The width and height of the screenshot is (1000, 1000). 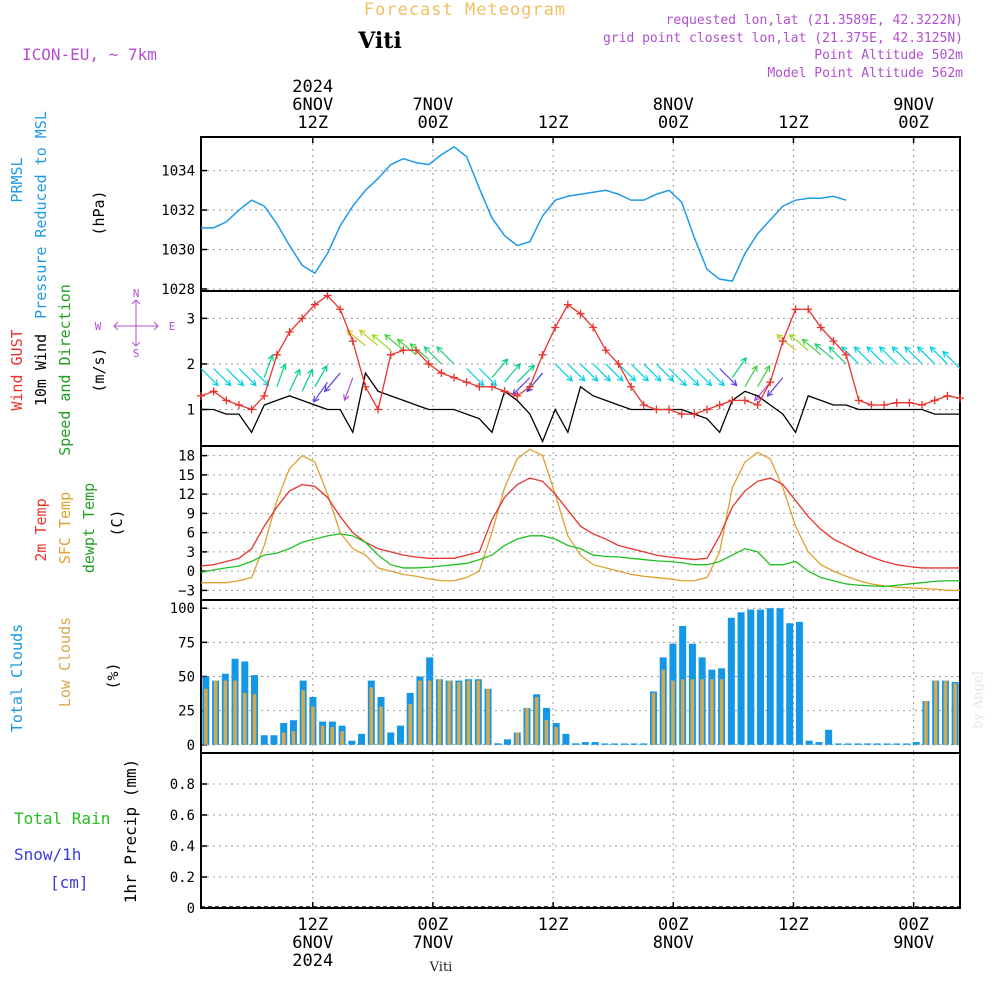 I want to click on clouds-unit: (%), so click(x=113, y=675).